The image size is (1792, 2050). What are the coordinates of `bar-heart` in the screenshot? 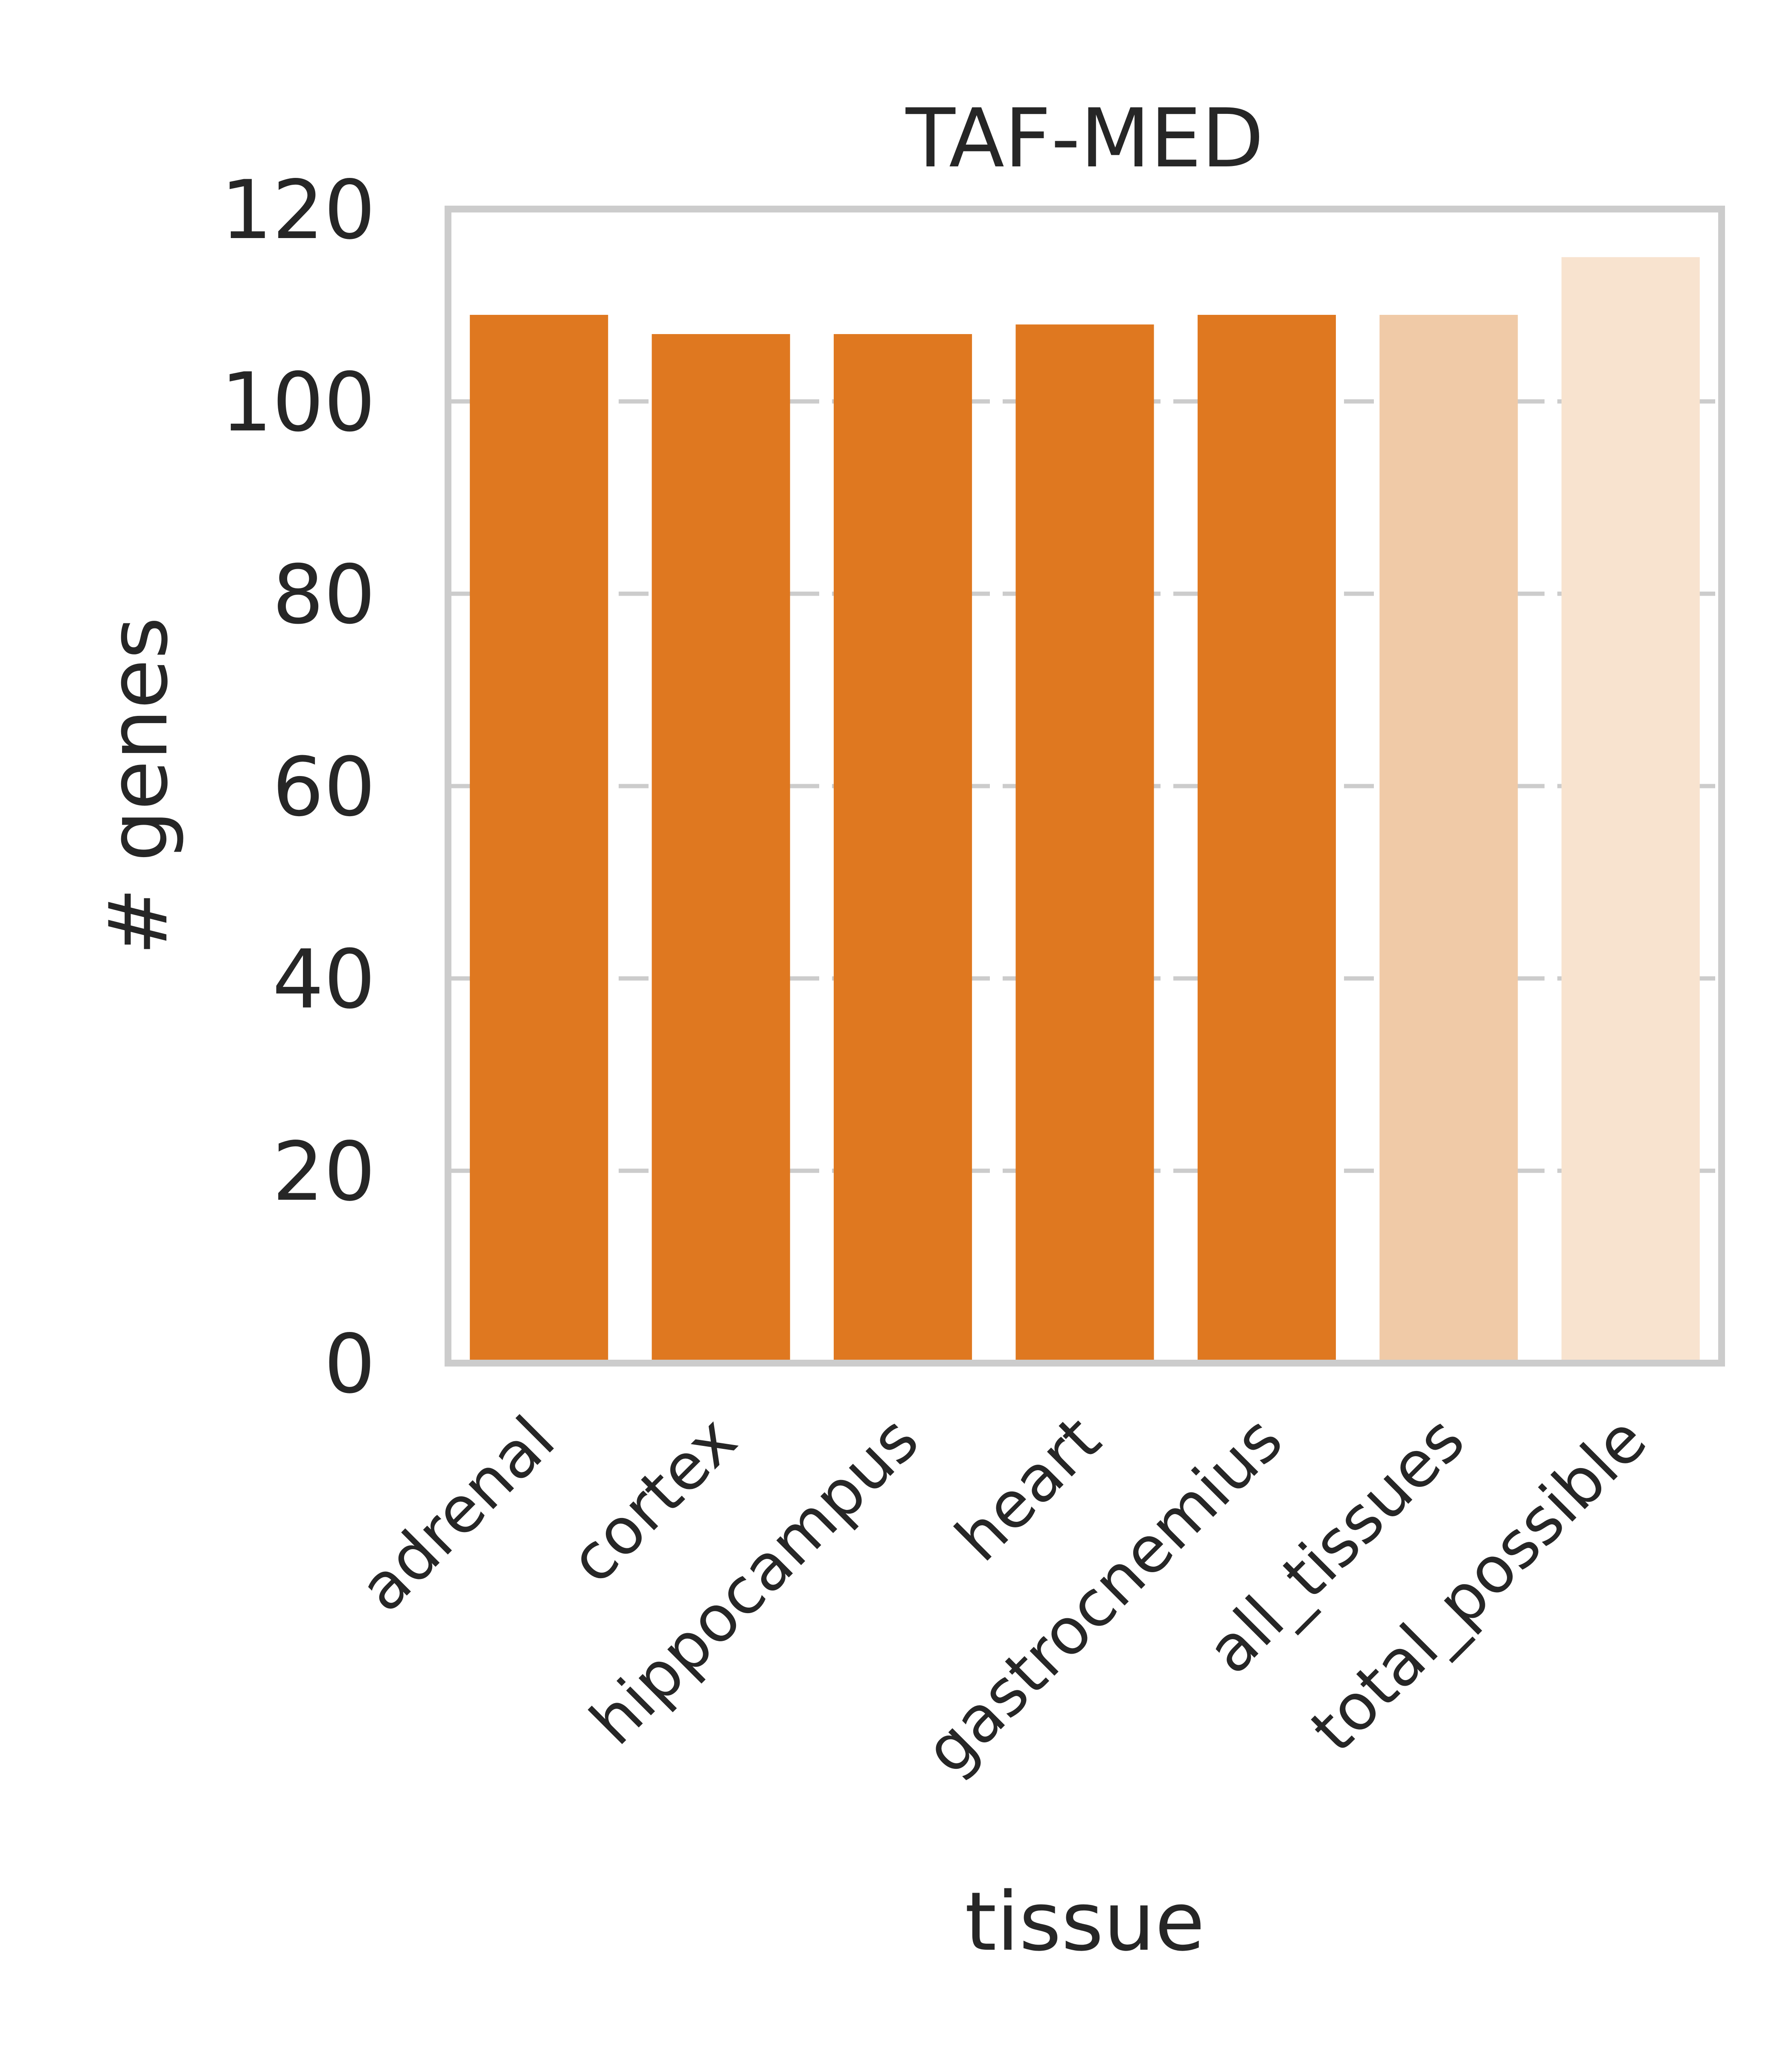 It's located at (1084, 843).